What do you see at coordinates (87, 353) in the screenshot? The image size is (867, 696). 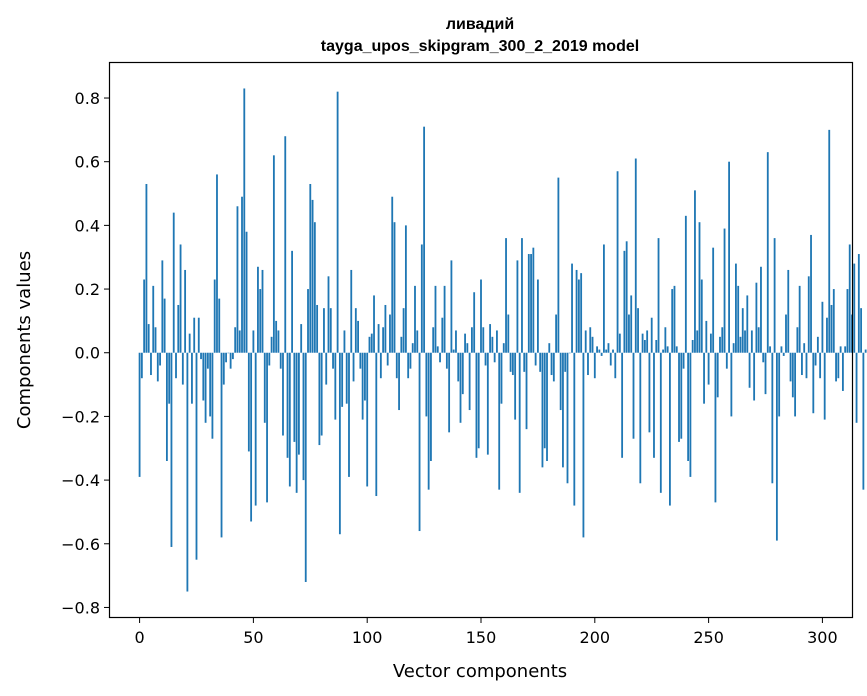 I see `y-tick-label: 0.0` at bounding box center [87, 353].